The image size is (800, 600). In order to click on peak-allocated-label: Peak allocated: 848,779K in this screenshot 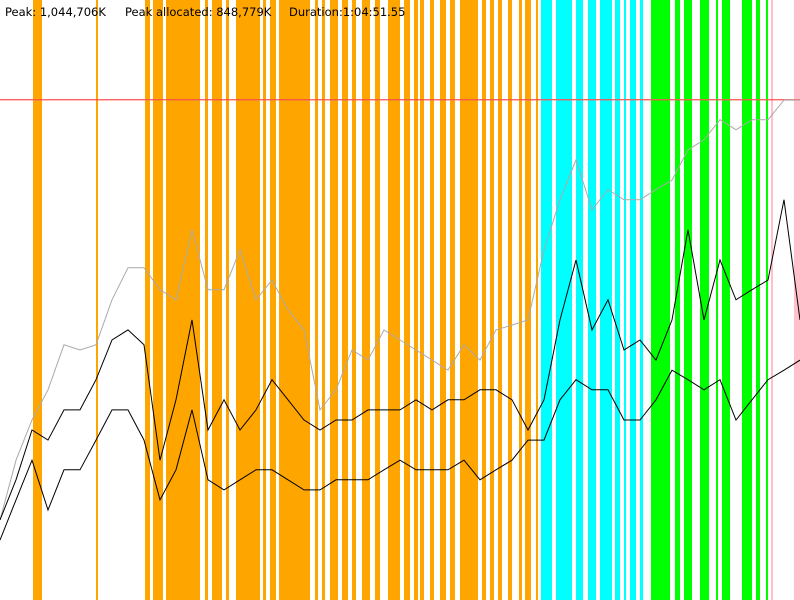, I will do `click(198, 12)`.